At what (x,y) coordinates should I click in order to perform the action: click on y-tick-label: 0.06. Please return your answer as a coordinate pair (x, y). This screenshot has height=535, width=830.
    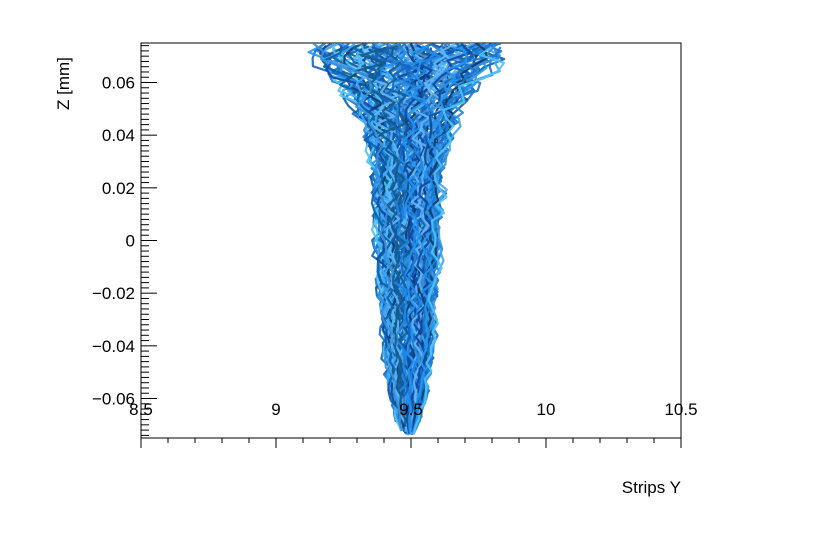
    Looking at the image, I should click on (118, 83).